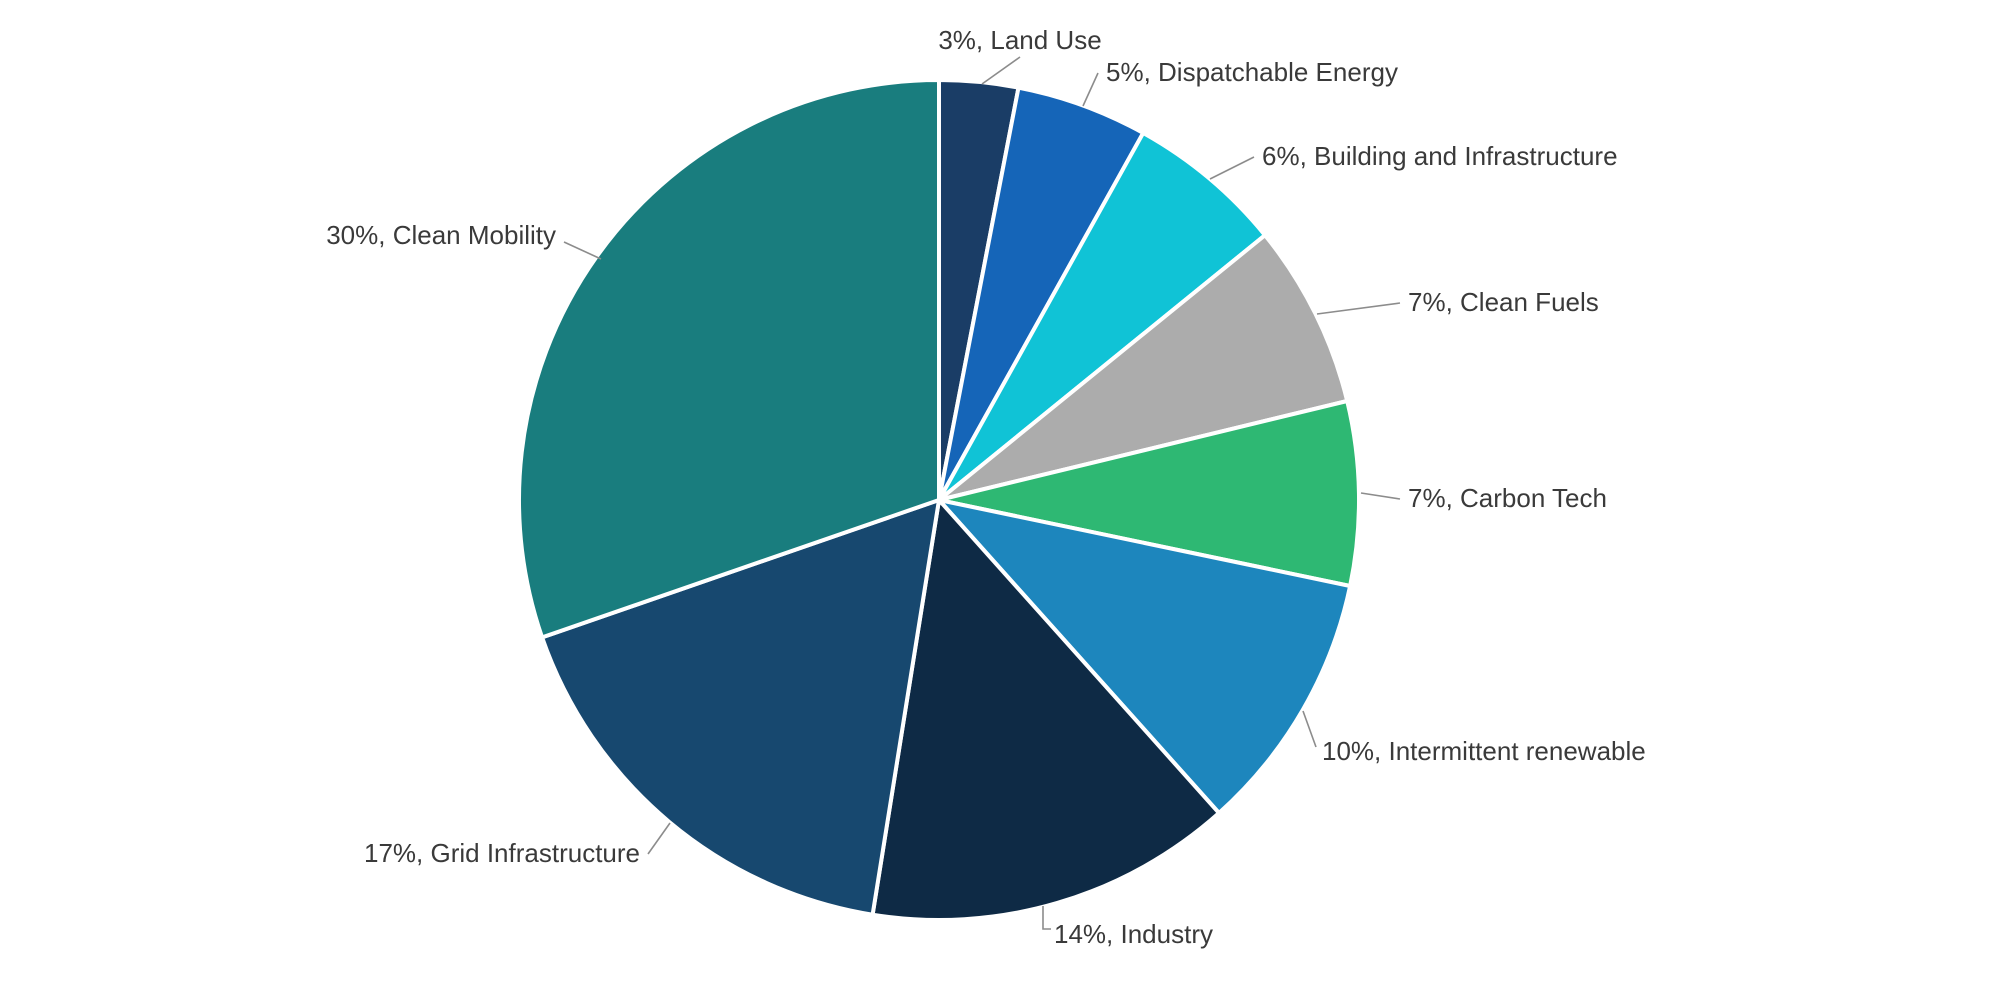 The width and height of the screenshot is (2000, 989). I want to click on pie-slice-carbon-tech, so click(1149, 493).